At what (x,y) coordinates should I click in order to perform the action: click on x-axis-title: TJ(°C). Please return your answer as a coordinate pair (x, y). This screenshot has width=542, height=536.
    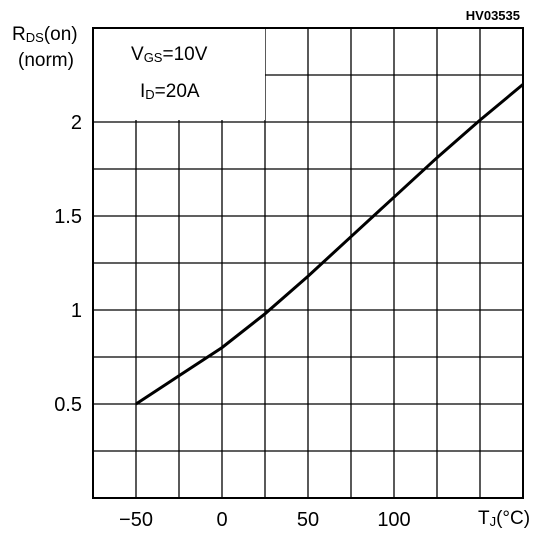
    Looking at the image, I should click on (504, 518).